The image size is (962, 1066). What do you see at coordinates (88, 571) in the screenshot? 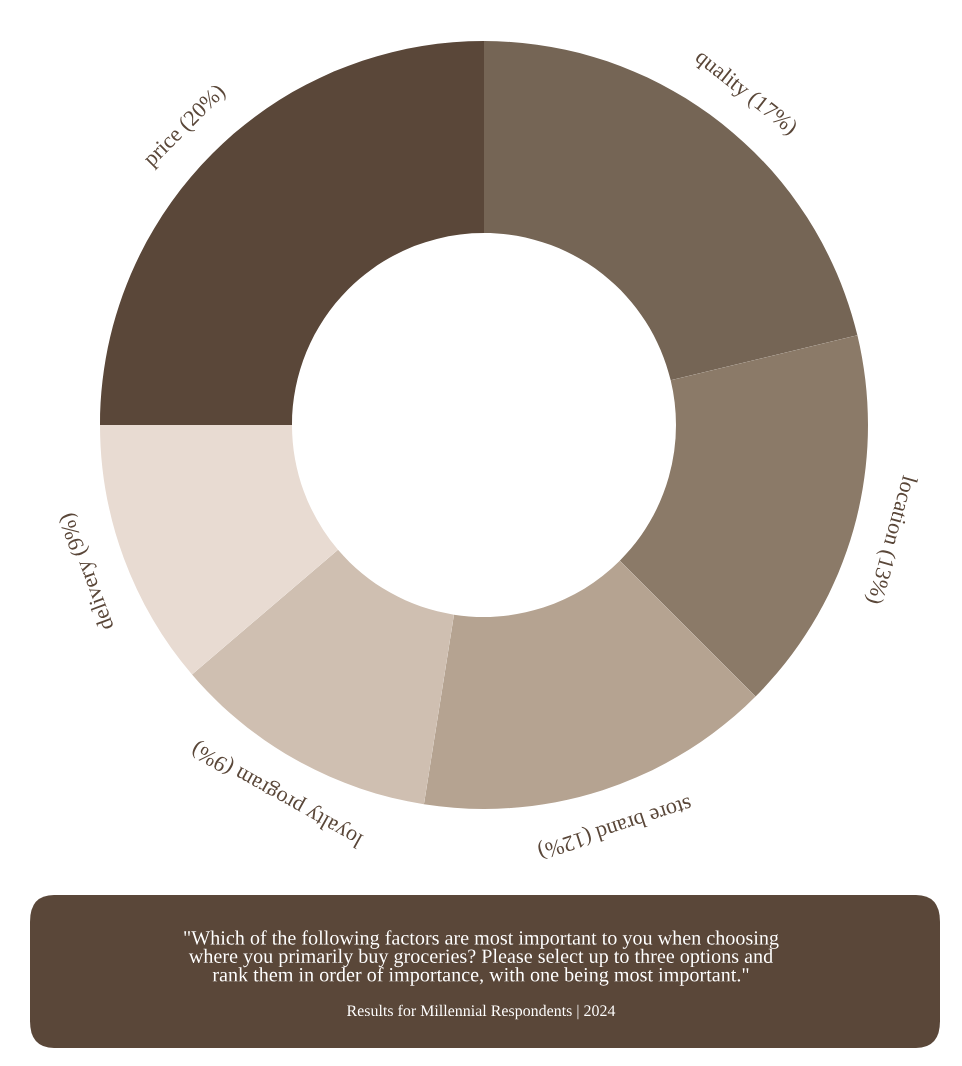
I see `slice-label: delivery (9%)` at bounding box center [88, 571].